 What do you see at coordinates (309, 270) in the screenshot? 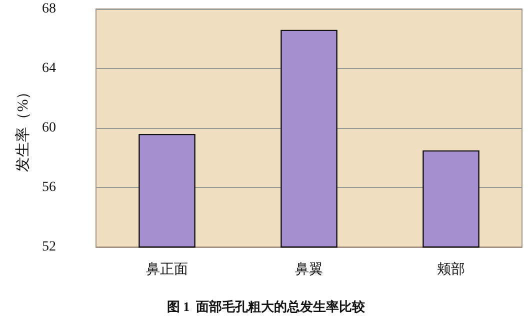
I see `x-tick-label: 鼻翼` at bounding box center [309, 270].